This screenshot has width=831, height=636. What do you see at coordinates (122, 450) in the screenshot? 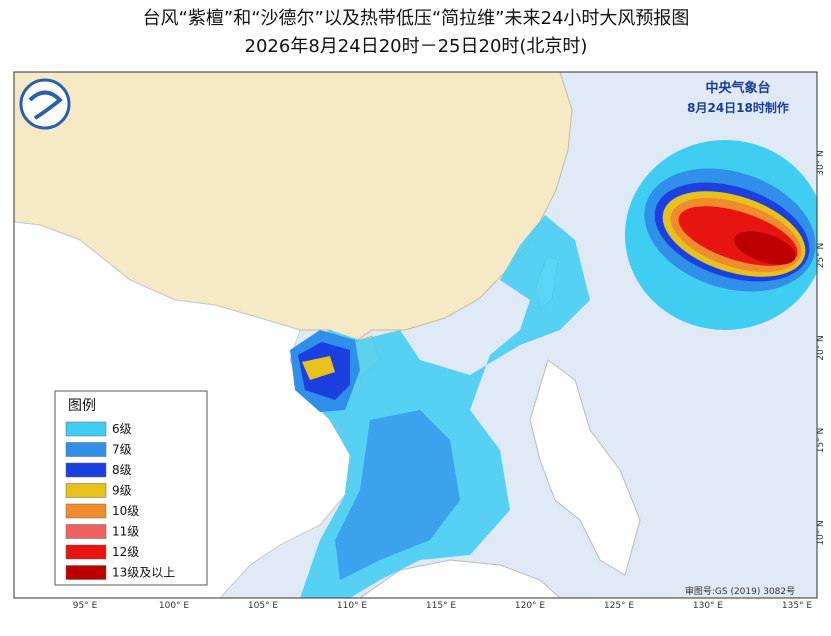
I see `legend-label: 7级` at bounding box center [122, 450].